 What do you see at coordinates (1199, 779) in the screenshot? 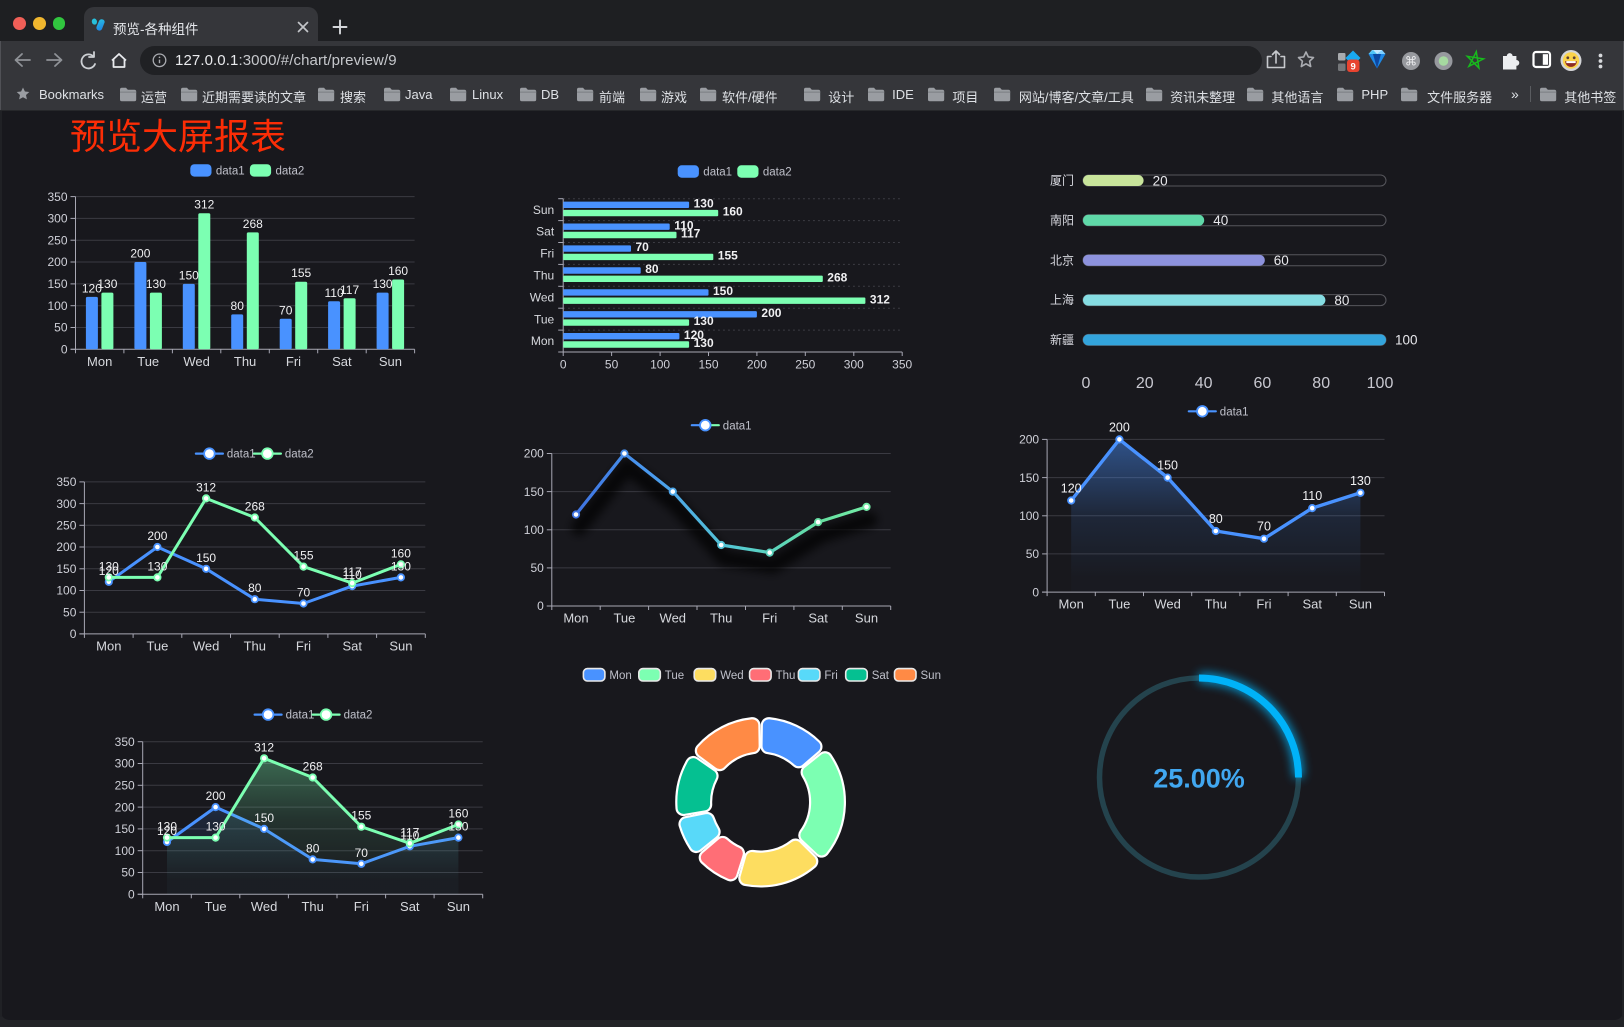
I see `svg-text: 25.00%` at bounding box center [1199, 779].